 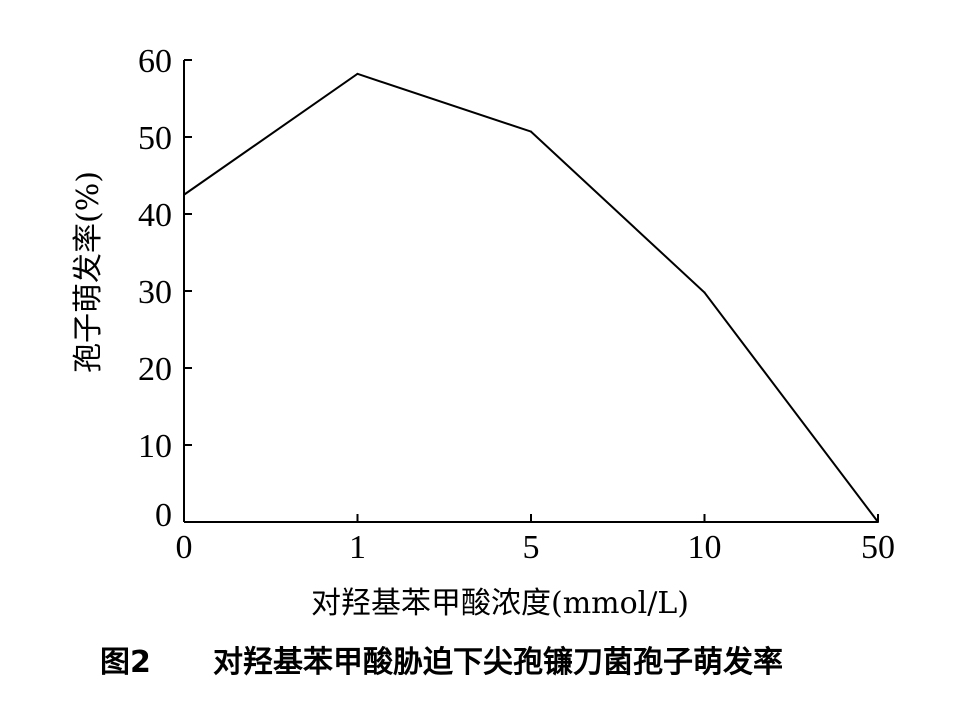 I want to click on x-tick-label: 0, so click(x=184, y=547).